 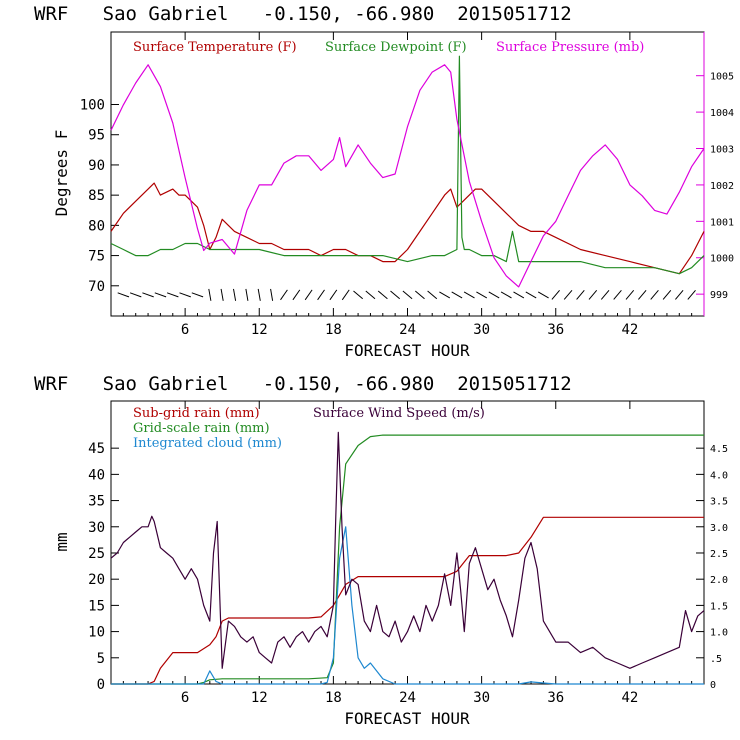 What do you see at coordinates (722, 259) in the screenshot?
I see `y2-tick-label: 1000` at bounding box center [722, 259].